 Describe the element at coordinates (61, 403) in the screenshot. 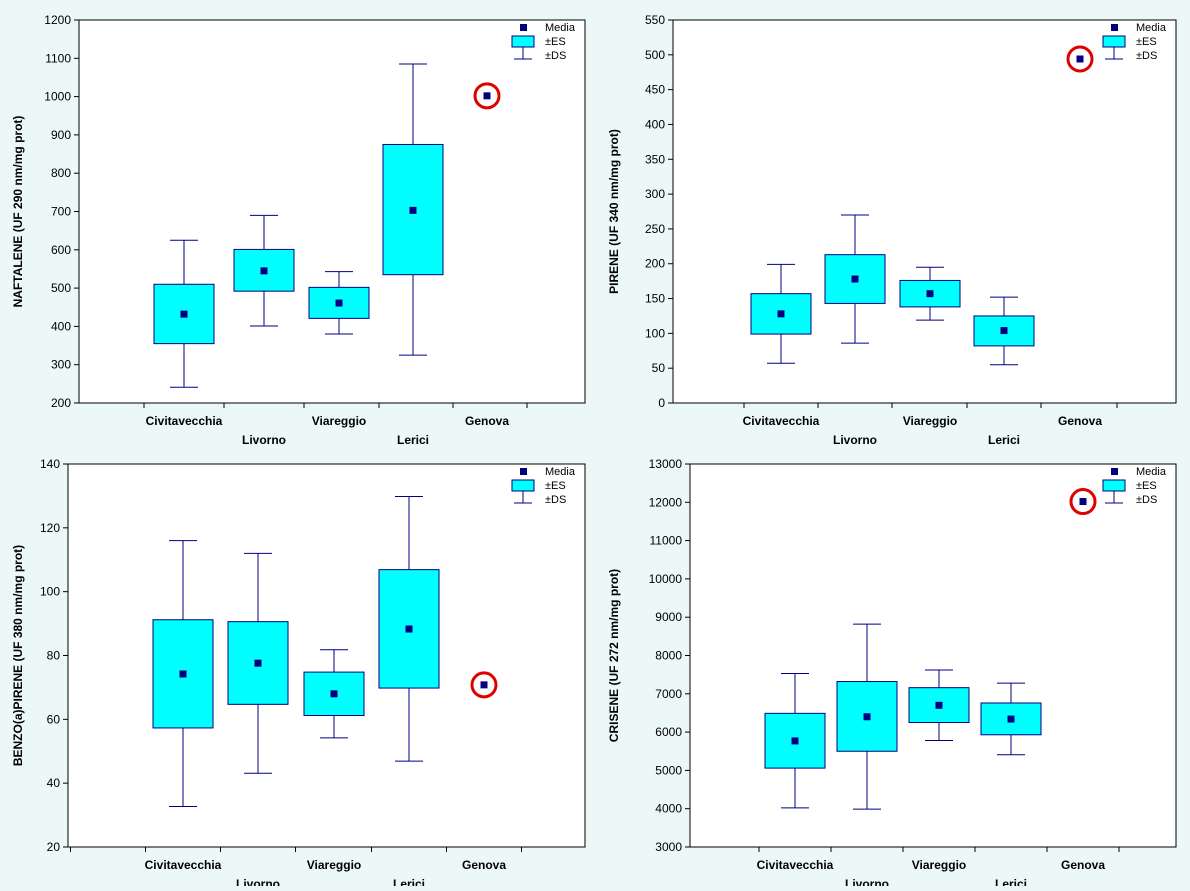

I see `y-tick-label: 200` at that location.